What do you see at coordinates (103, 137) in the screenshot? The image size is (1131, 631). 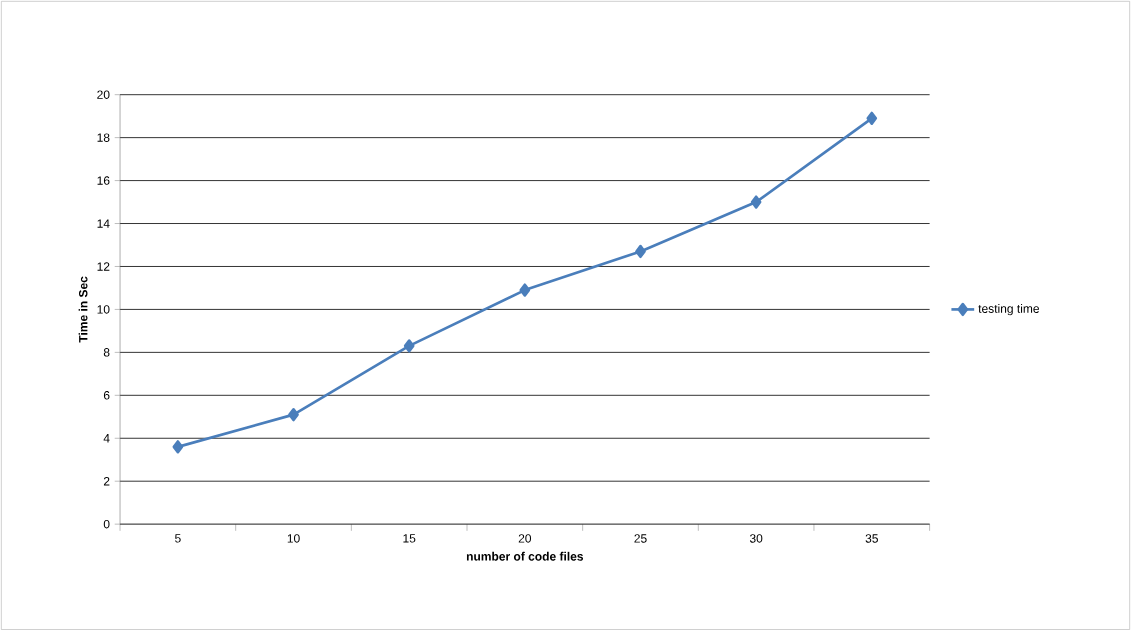 I see `y-tick-label: 18` at bounding box center [103, 137].